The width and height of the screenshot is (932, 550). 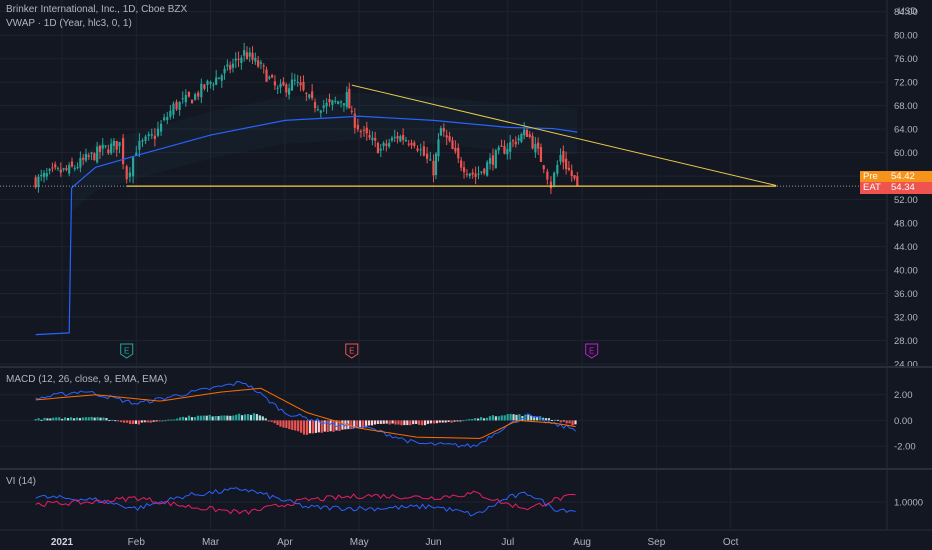 I want to click on y-tick-label: 32.00, so click(x=906, y=318).